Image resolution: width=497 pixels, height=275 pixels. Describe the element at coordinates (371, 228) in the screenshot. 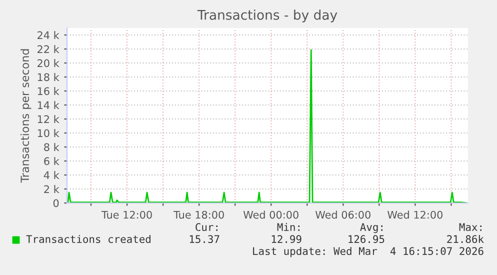

I see `text: Avg:` at that location.